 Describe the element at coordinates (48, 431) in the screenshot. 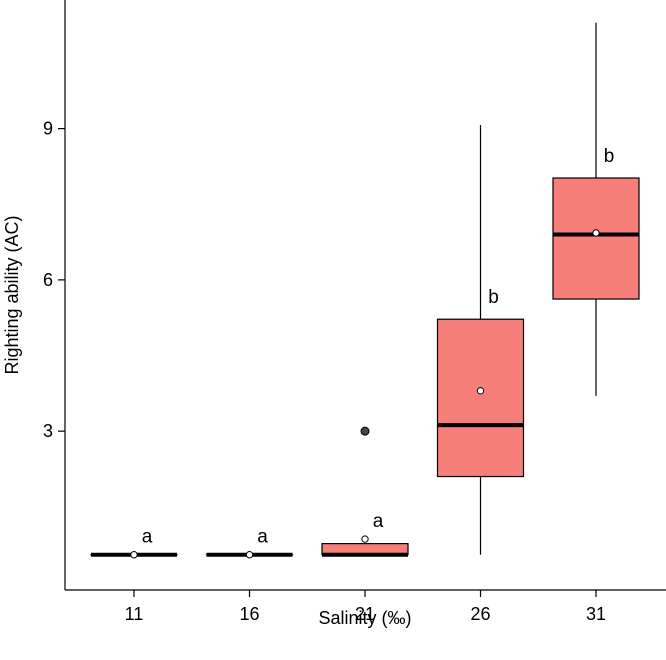

I see `y-tick-label: 3` at that location.